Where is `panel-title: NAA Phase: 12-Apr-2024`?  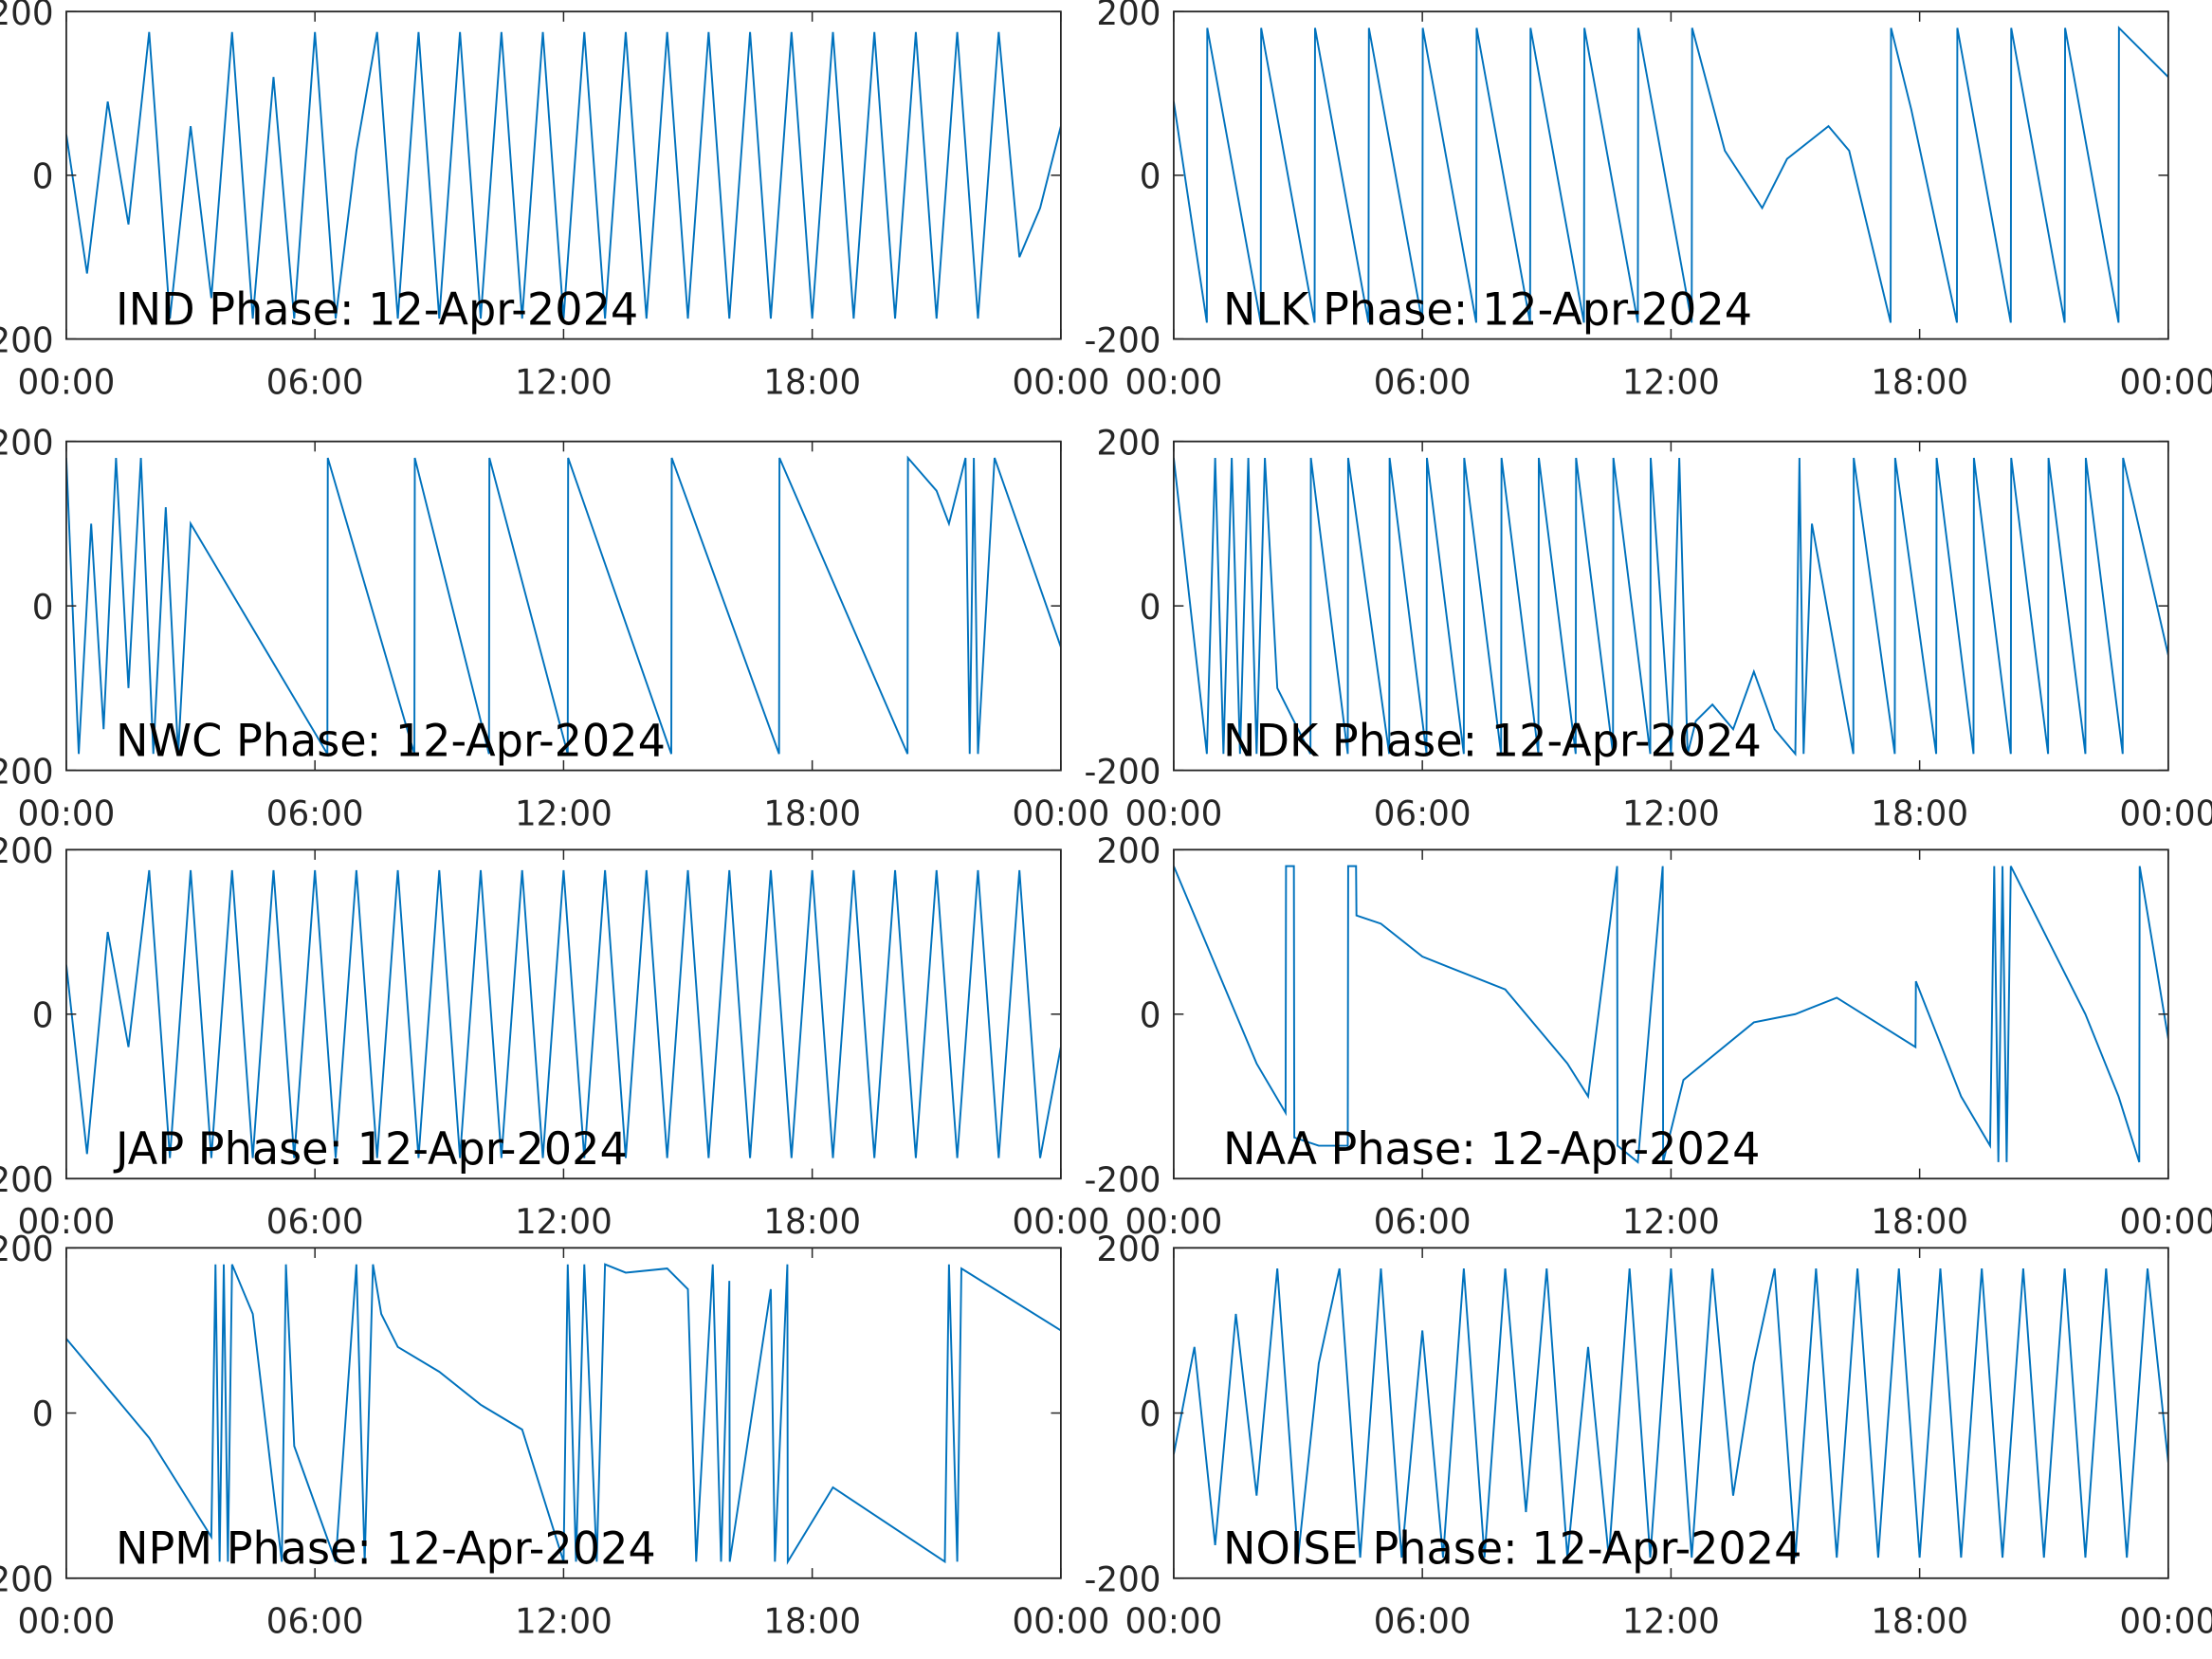
panel-title: NAA Phase: 12-Apr-2024 is located at coordinates (1492, 1150).